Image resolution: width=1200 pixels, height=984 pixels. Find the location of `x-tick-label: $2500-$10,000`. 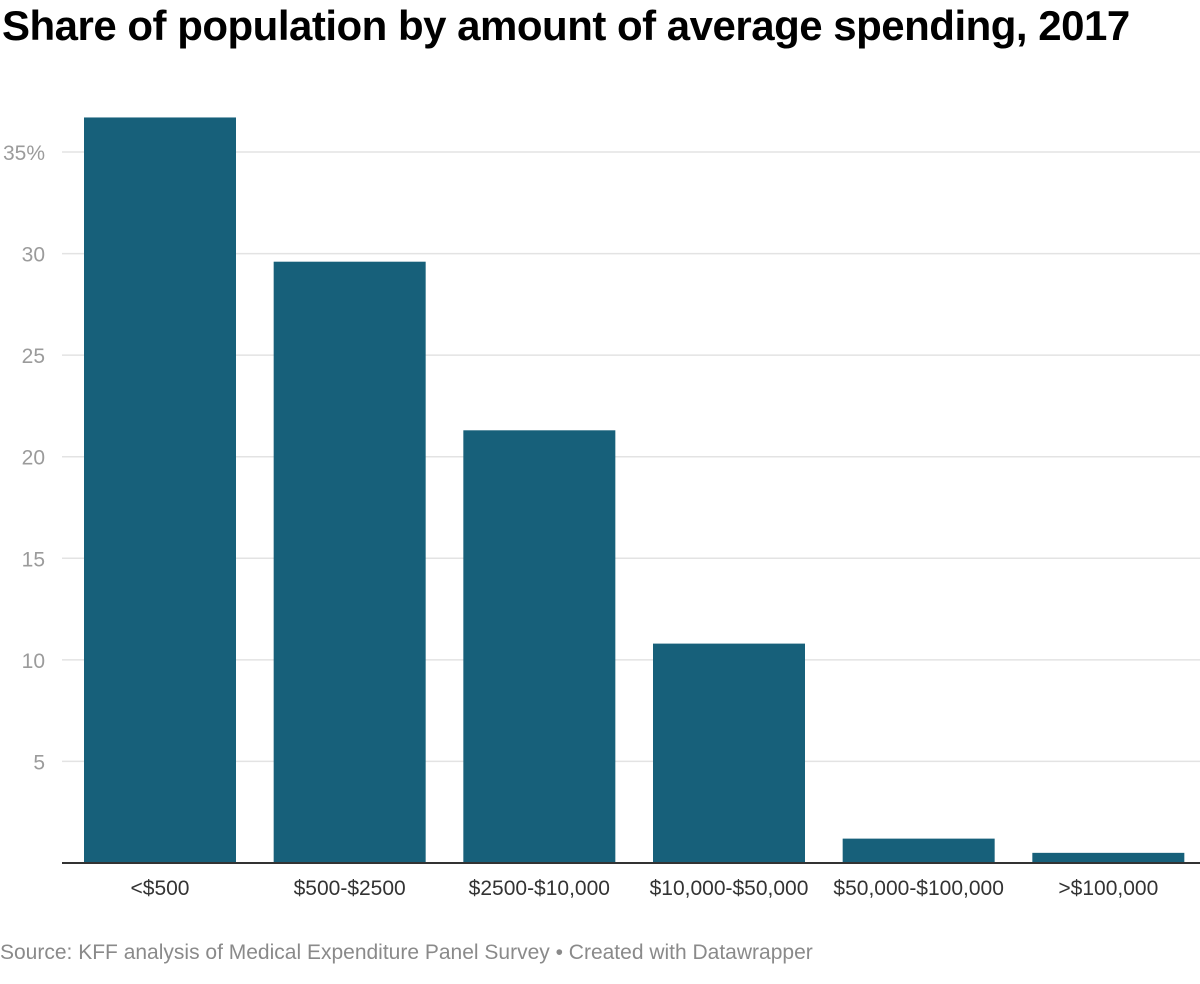

x-tick-label: $2500-$10,000 is located at coordinates (539, 888).